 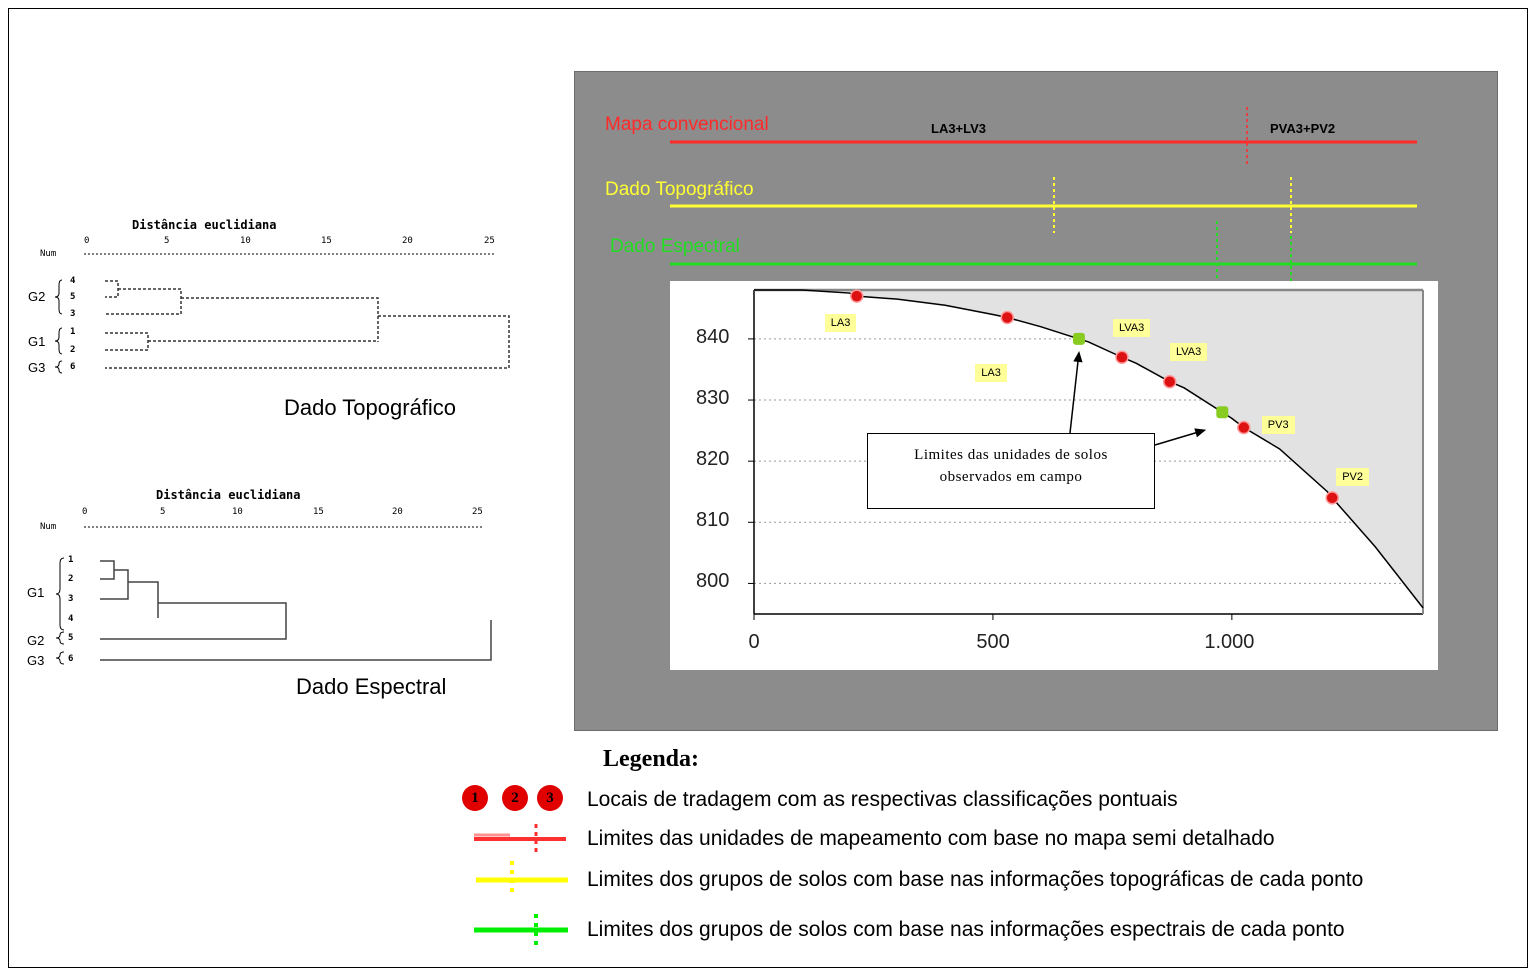 What do you see at coordinates (515, 798) in the screenshot?
I see `sample-dot-icon: 2` at bounding box center [515, 798].